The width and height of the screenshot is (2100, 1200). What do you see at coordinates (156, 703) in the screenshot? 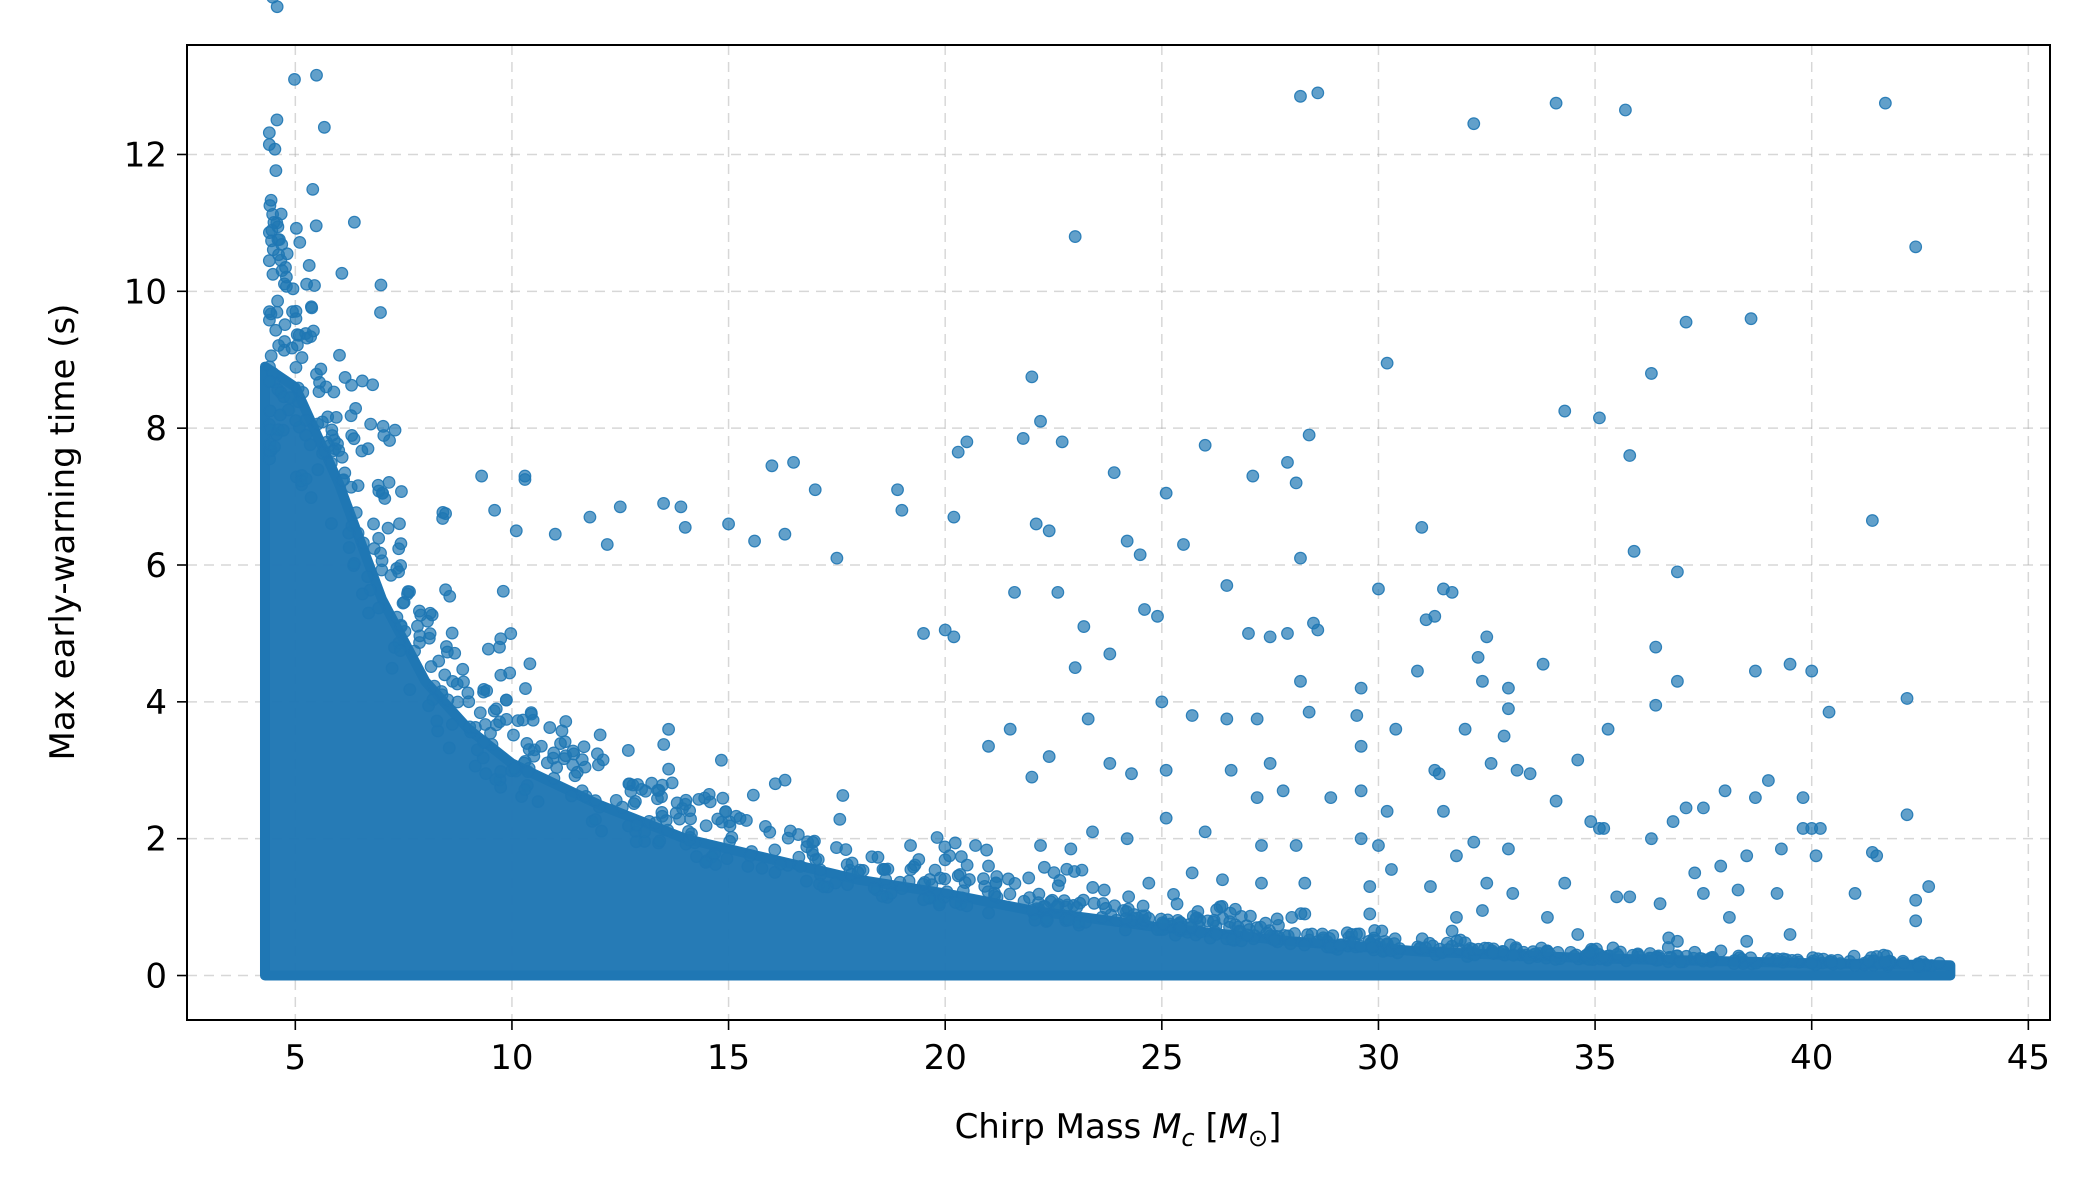
I see `y-tick-label: 4` at bounding box center [156, 703].